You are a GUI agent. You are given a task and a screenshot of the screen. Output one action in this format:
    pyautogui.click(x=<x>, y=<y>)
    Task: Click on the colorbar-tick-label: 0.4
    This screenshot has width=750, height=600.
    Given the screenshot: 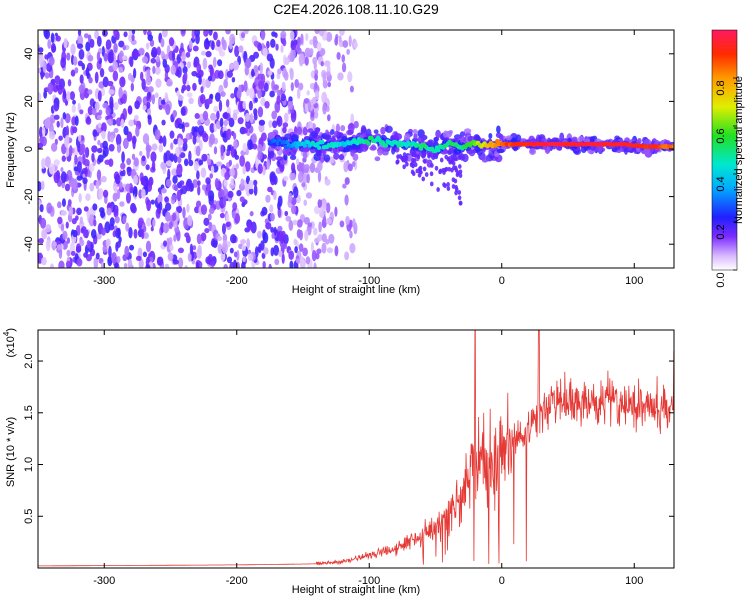 What is the action you would take?
    pyautogui.click(x=721, y=183)
    